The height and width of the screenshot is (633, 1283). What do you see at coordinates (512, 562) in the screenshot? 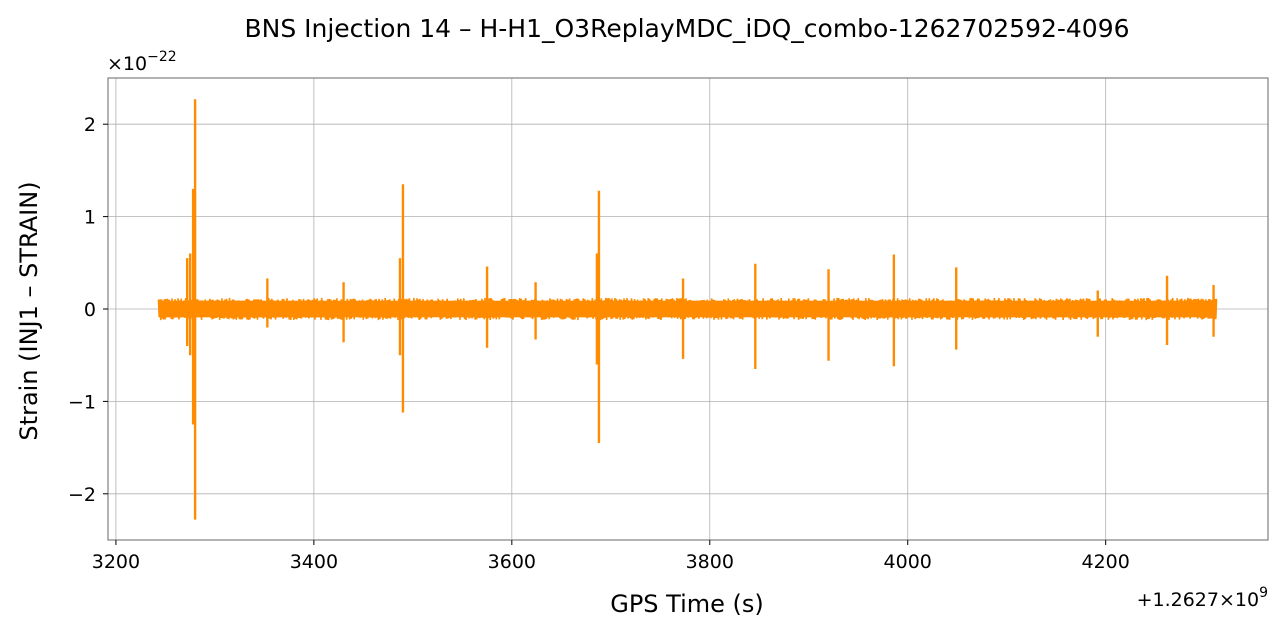
I see `x-tick-label: 3600` at bounding box center [512, 562].